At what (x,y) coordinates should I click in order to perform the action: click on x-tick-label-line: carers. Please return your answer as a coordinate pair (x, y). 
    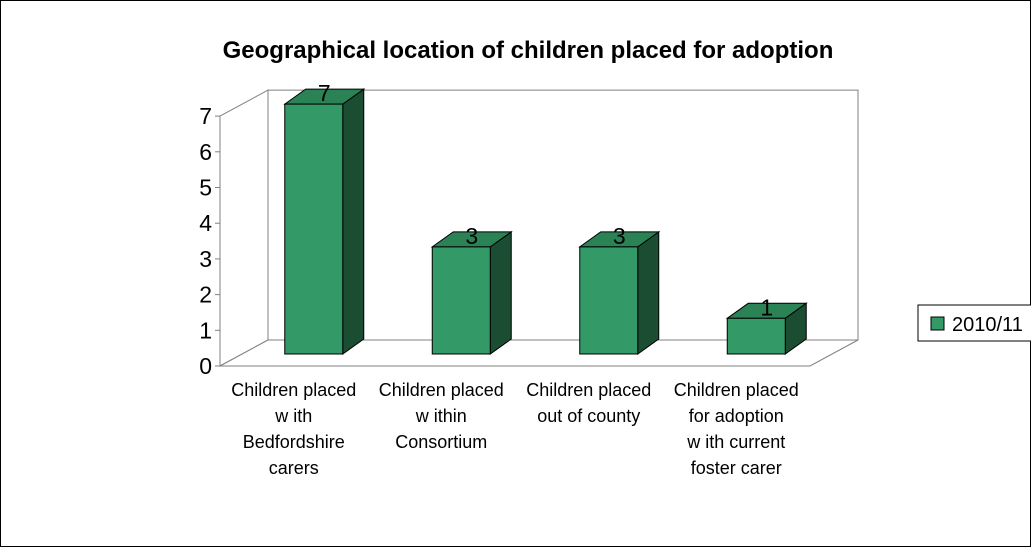
    Looking at the image, I should click on (294, 468).